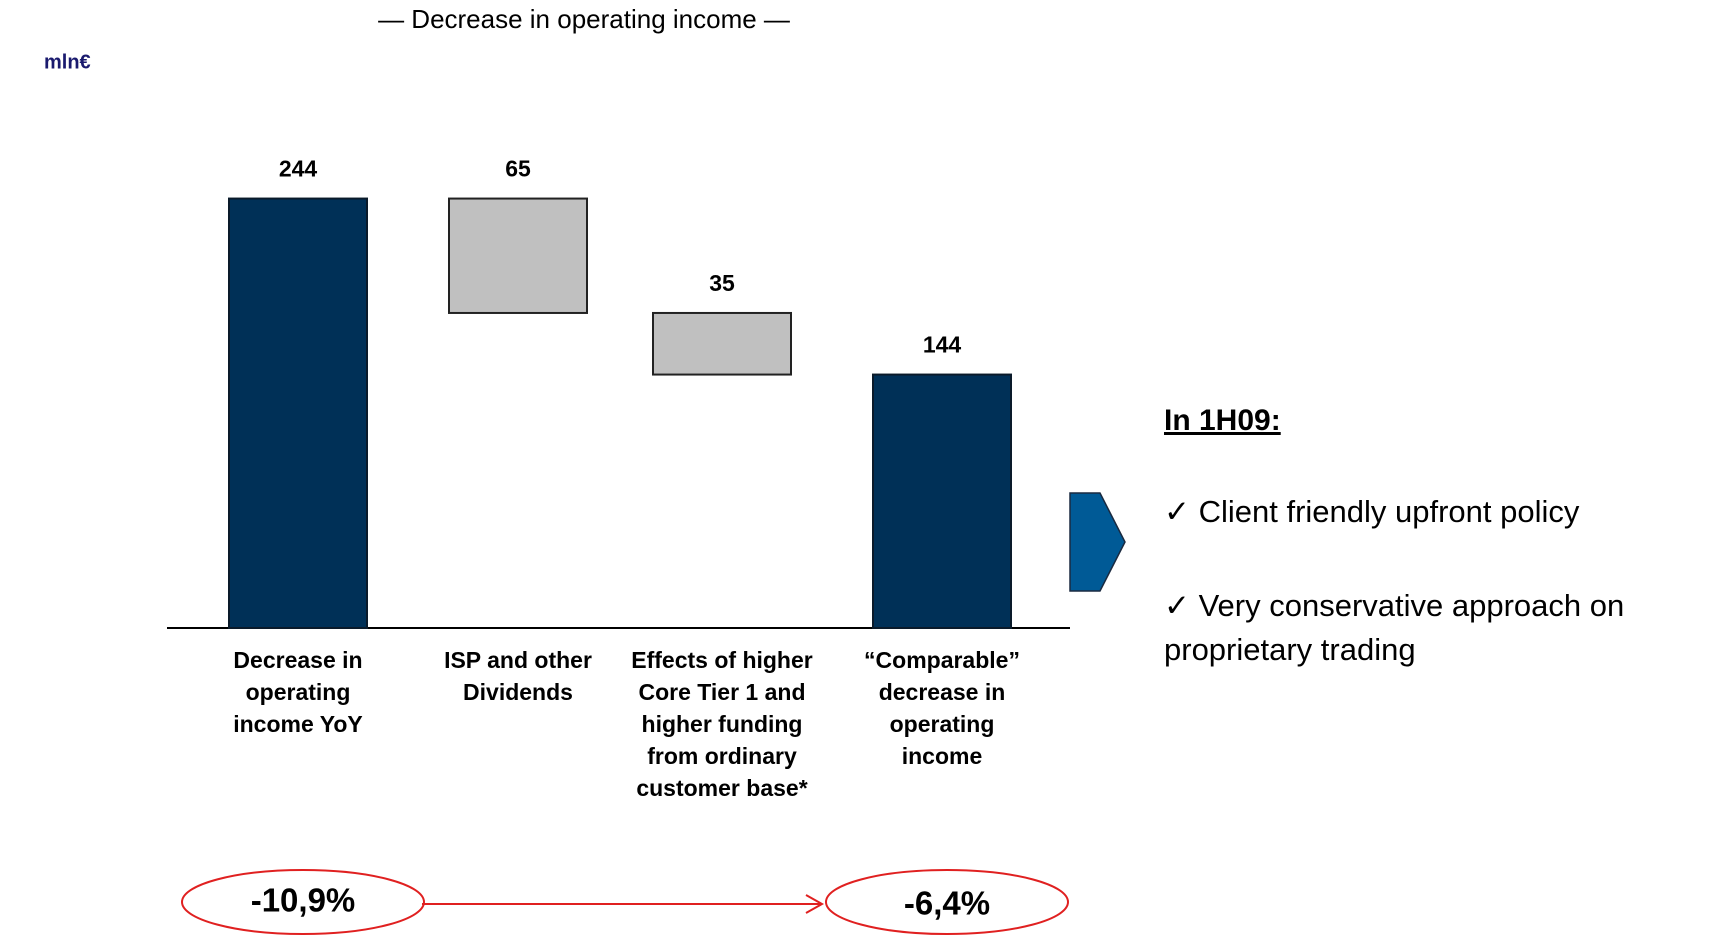  I want to click on arrow-head, so click(815, 904).